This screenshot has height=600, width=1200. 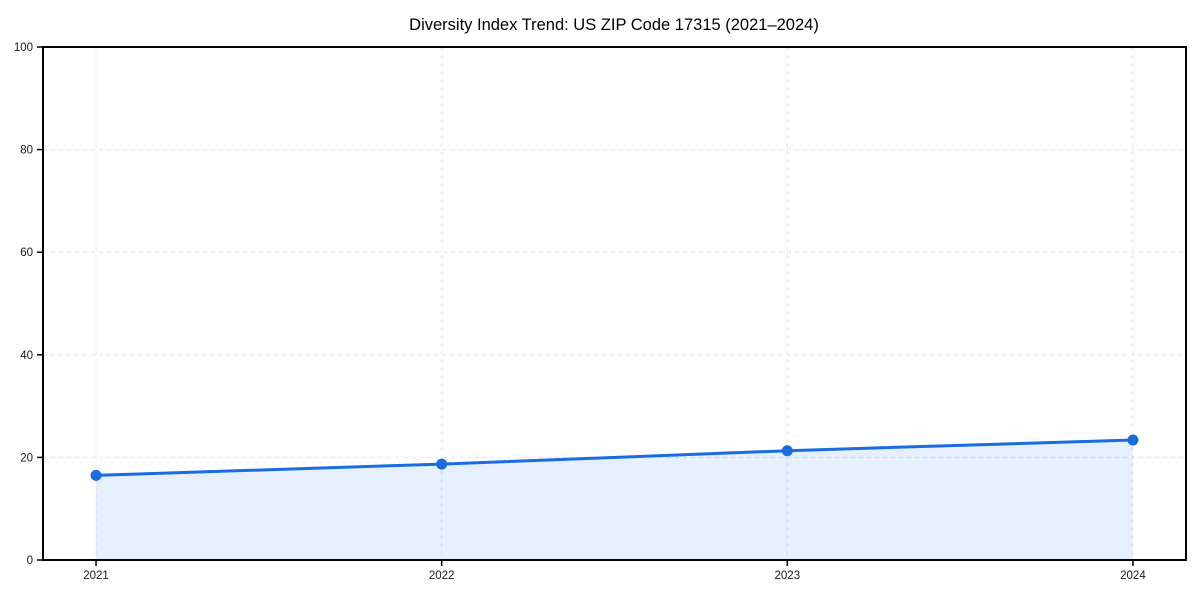 What do you see at coordinates (1133, 576) in the screenshot?
I see `x-tick-label: 2024` at bounding box center [1133, 576].